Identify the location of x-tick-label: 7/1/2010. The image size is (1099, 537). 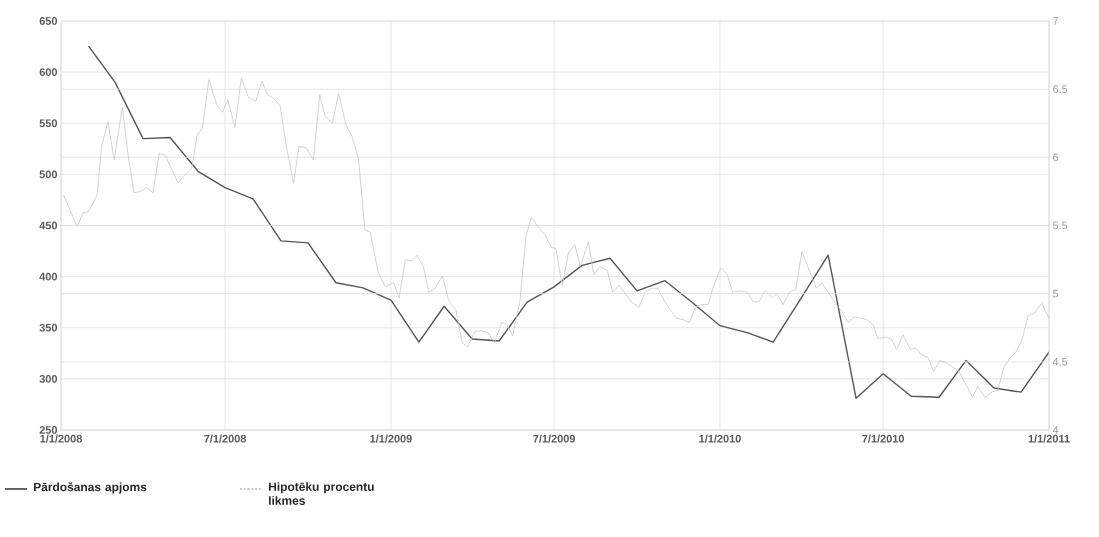
(883, 438).